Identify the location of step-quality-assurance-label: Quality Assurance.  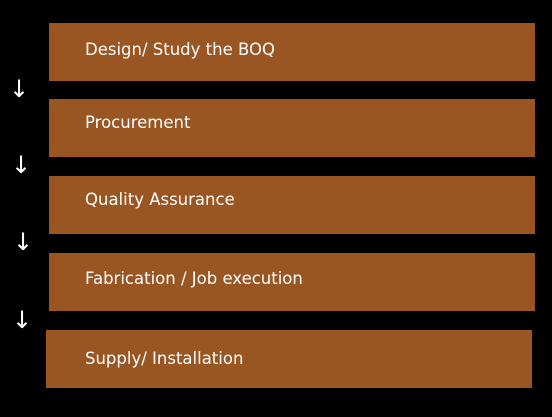
(160, 199).